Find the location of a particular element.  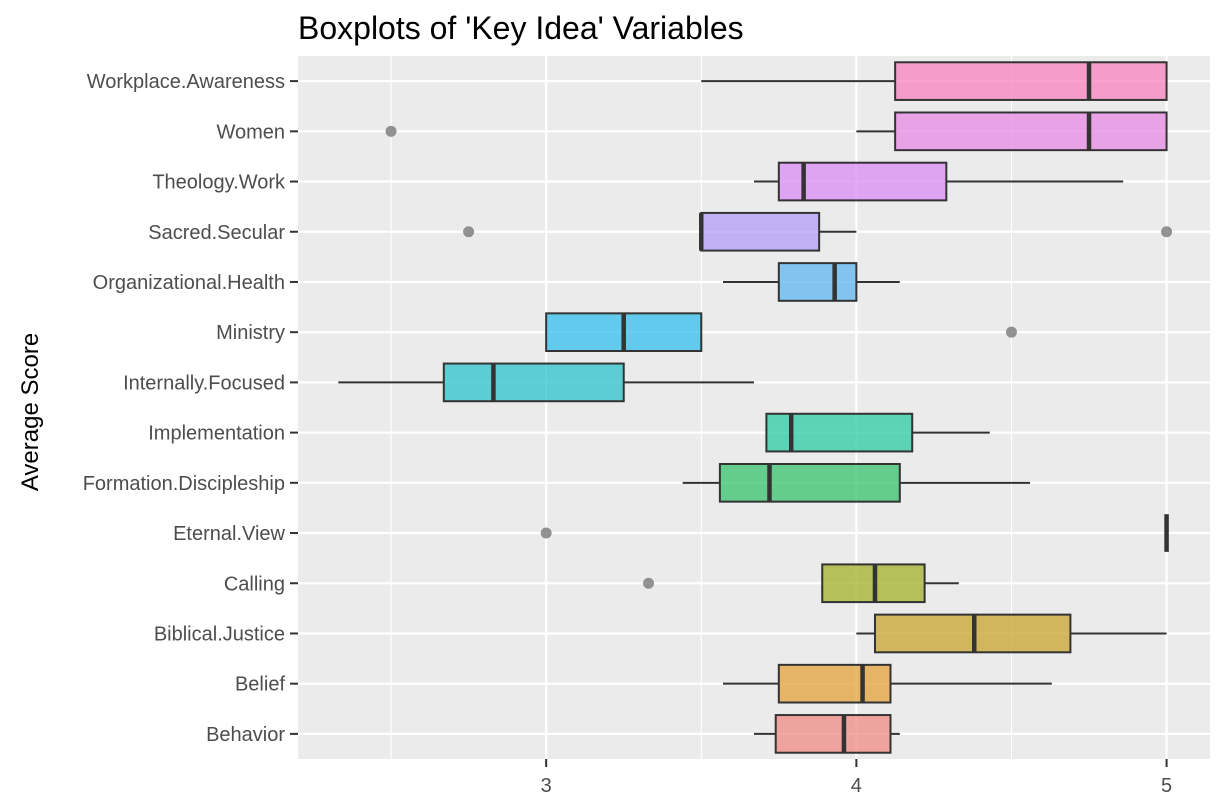

y-axis-label: Average Score is located at coordinates (30, 412).